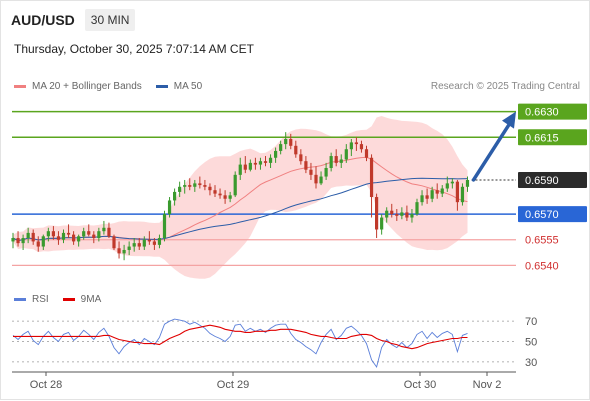 The width and height of the screenshot is (590, 401). I want to click on rsi-legend: RSI 9MA, so click(64, 299).